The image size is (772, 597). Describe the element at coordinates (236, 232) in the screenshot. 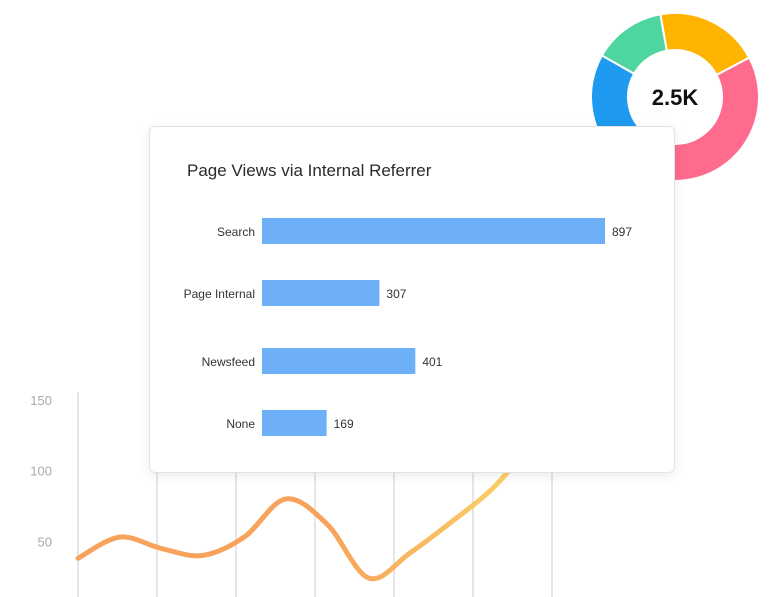

I see `category-label: Search` at that location.